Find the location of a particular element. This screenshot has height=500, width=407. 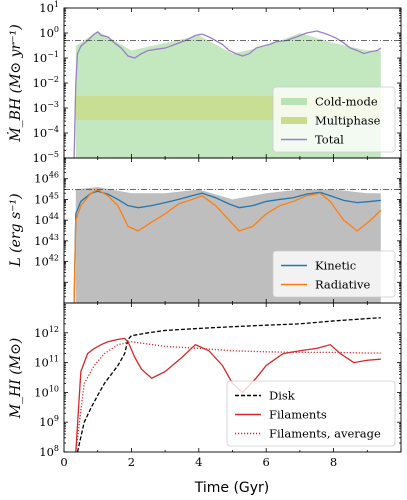

legend-label: Filaments, average is located at coordinates (325, 434).